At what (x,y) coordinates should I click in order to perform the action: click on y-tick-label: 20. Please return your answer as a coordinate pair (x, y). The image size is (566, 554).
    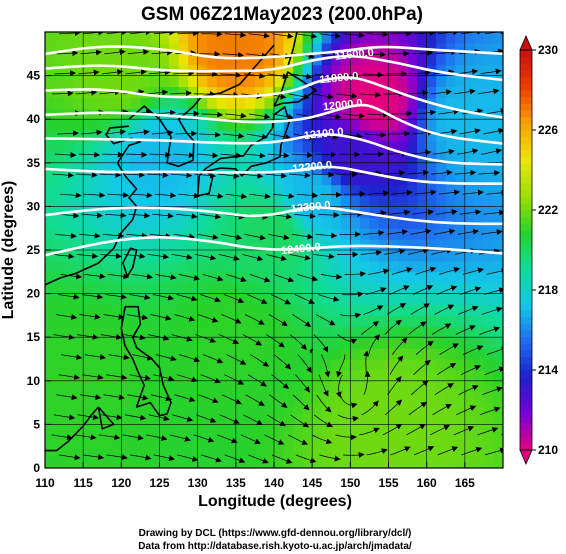
    Looking at the image, I should click on (34, 294).